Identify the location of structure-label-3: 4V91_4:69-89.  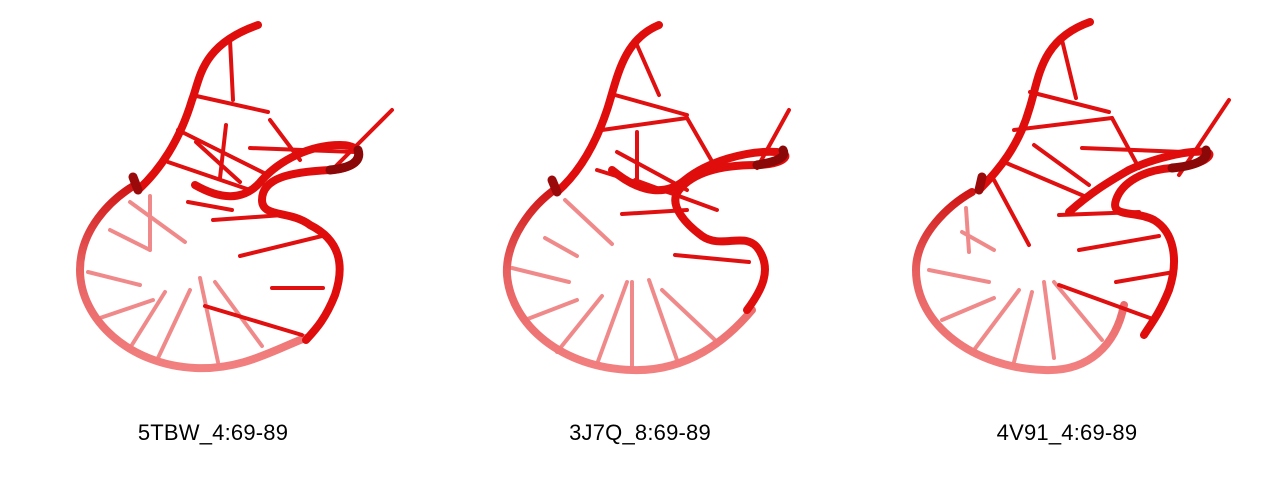
(1067, 432).